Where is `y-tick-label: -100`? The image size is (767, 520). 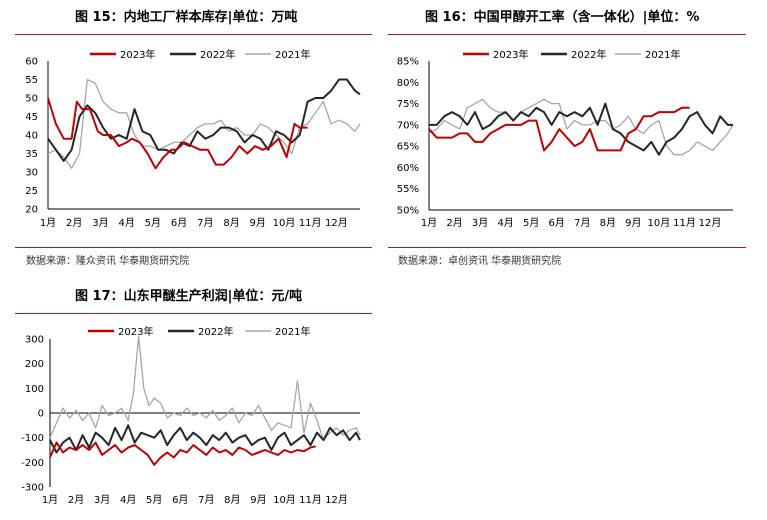
y-tick-label: -100 is located at coordinates (32, 438).